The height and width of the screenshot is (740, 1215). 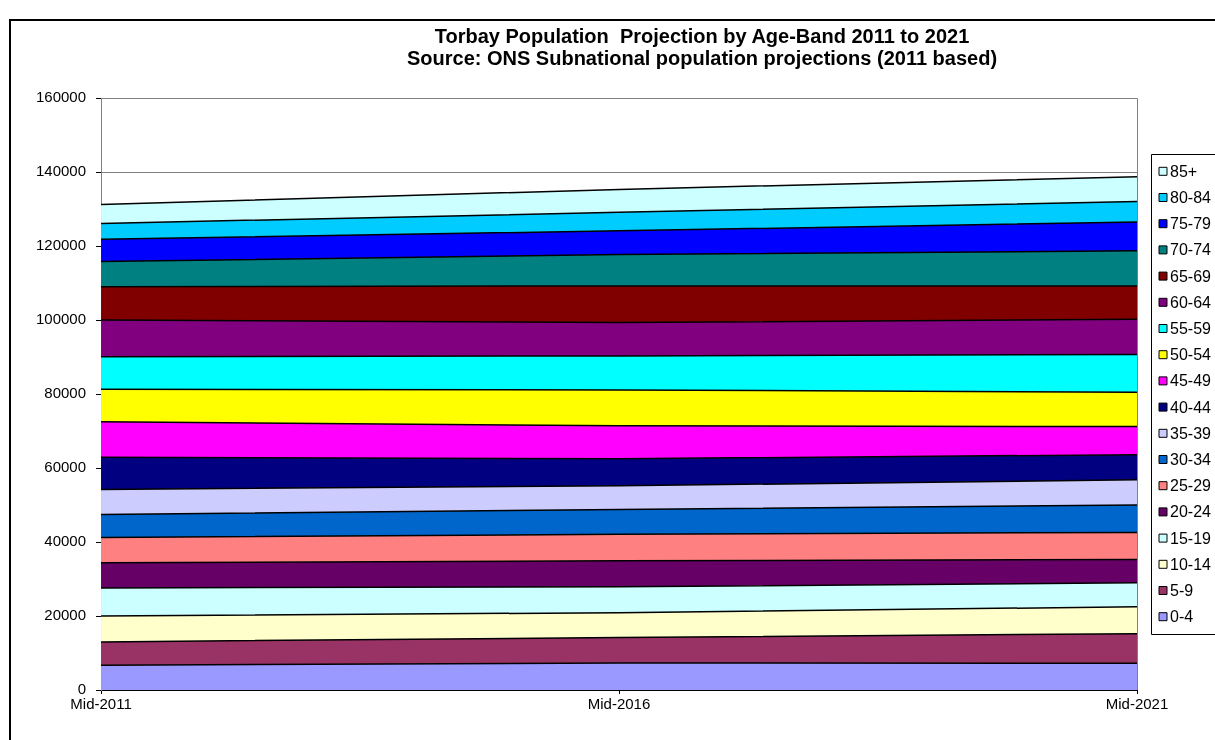 What do you see at coordinates (1191, 224) in the screenshot?
I see `legend-label: 75-79` at bounding box center [1191, 224].